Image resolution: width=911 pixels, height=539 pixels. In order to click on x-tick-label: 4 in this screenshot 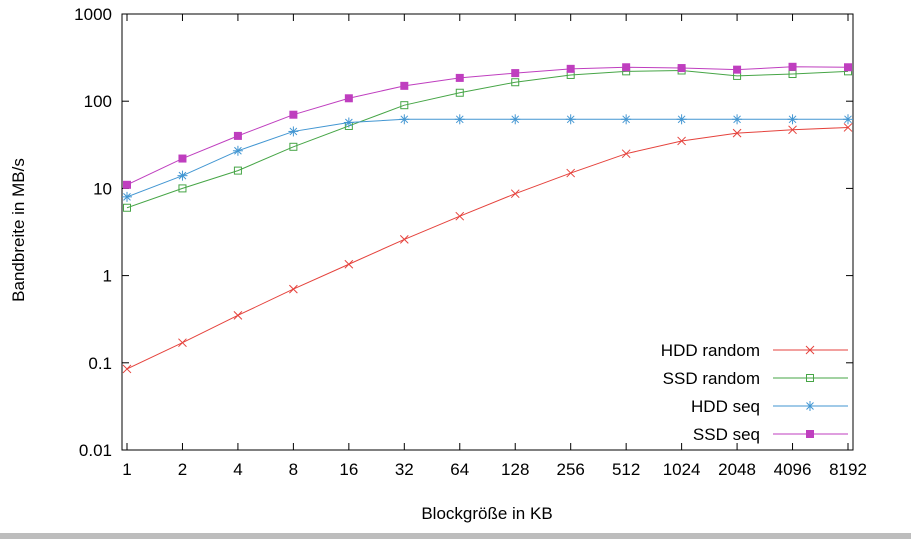, I will do `click(237, 469)`.